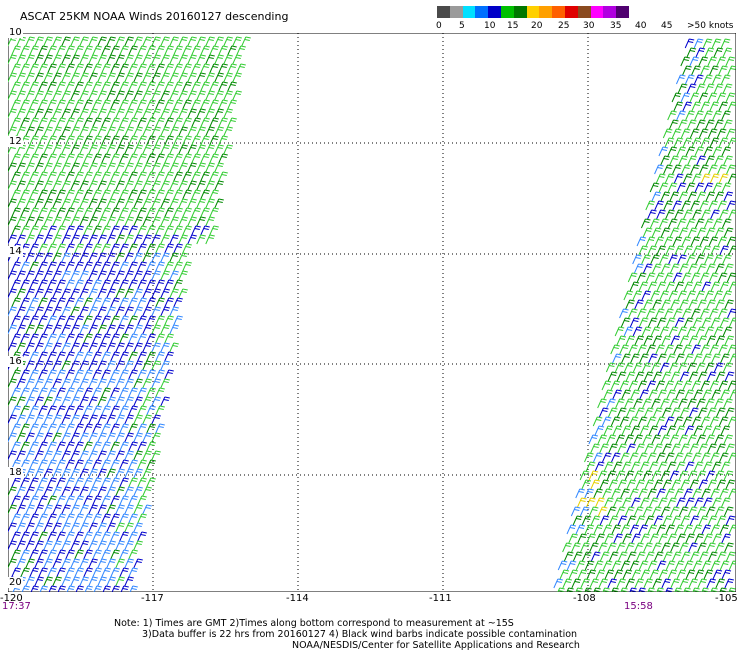  I want to click on colorbar-swatch, so click(520, 12).